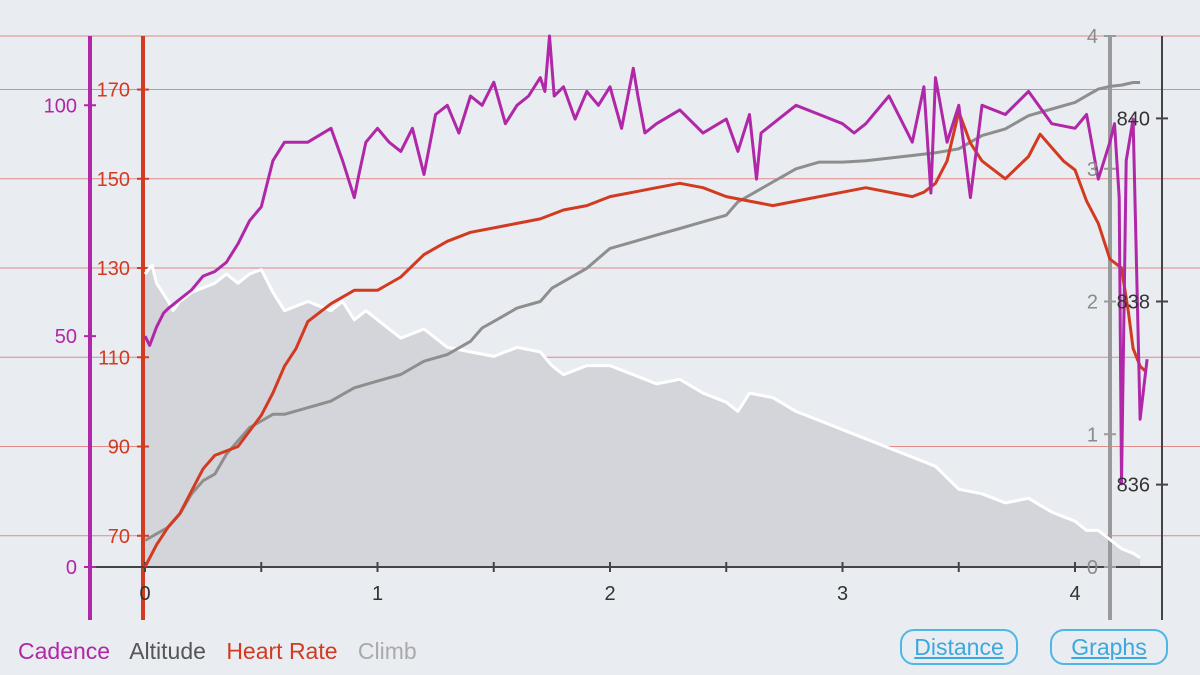 Image resolution: width=1200 pixels, height=675 pixels. Describe the element at coordinates (1092, 435) in the screenshot. I see `climb-tick-label: 1` at that location.